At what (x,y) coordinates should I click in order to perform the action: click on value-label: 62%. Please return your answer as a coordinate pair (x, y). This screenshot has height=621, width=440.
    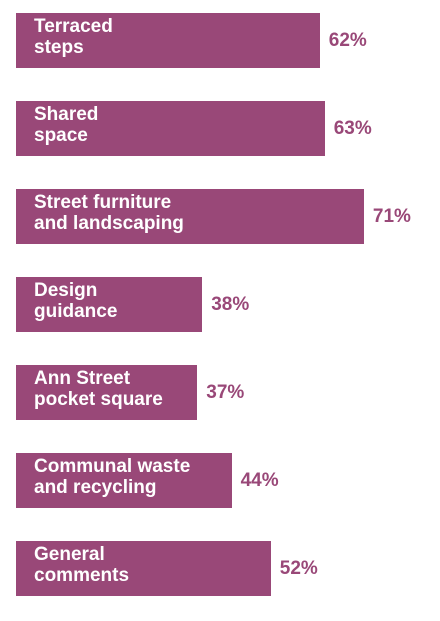
    Looking at the image, I should click on (347, 40).